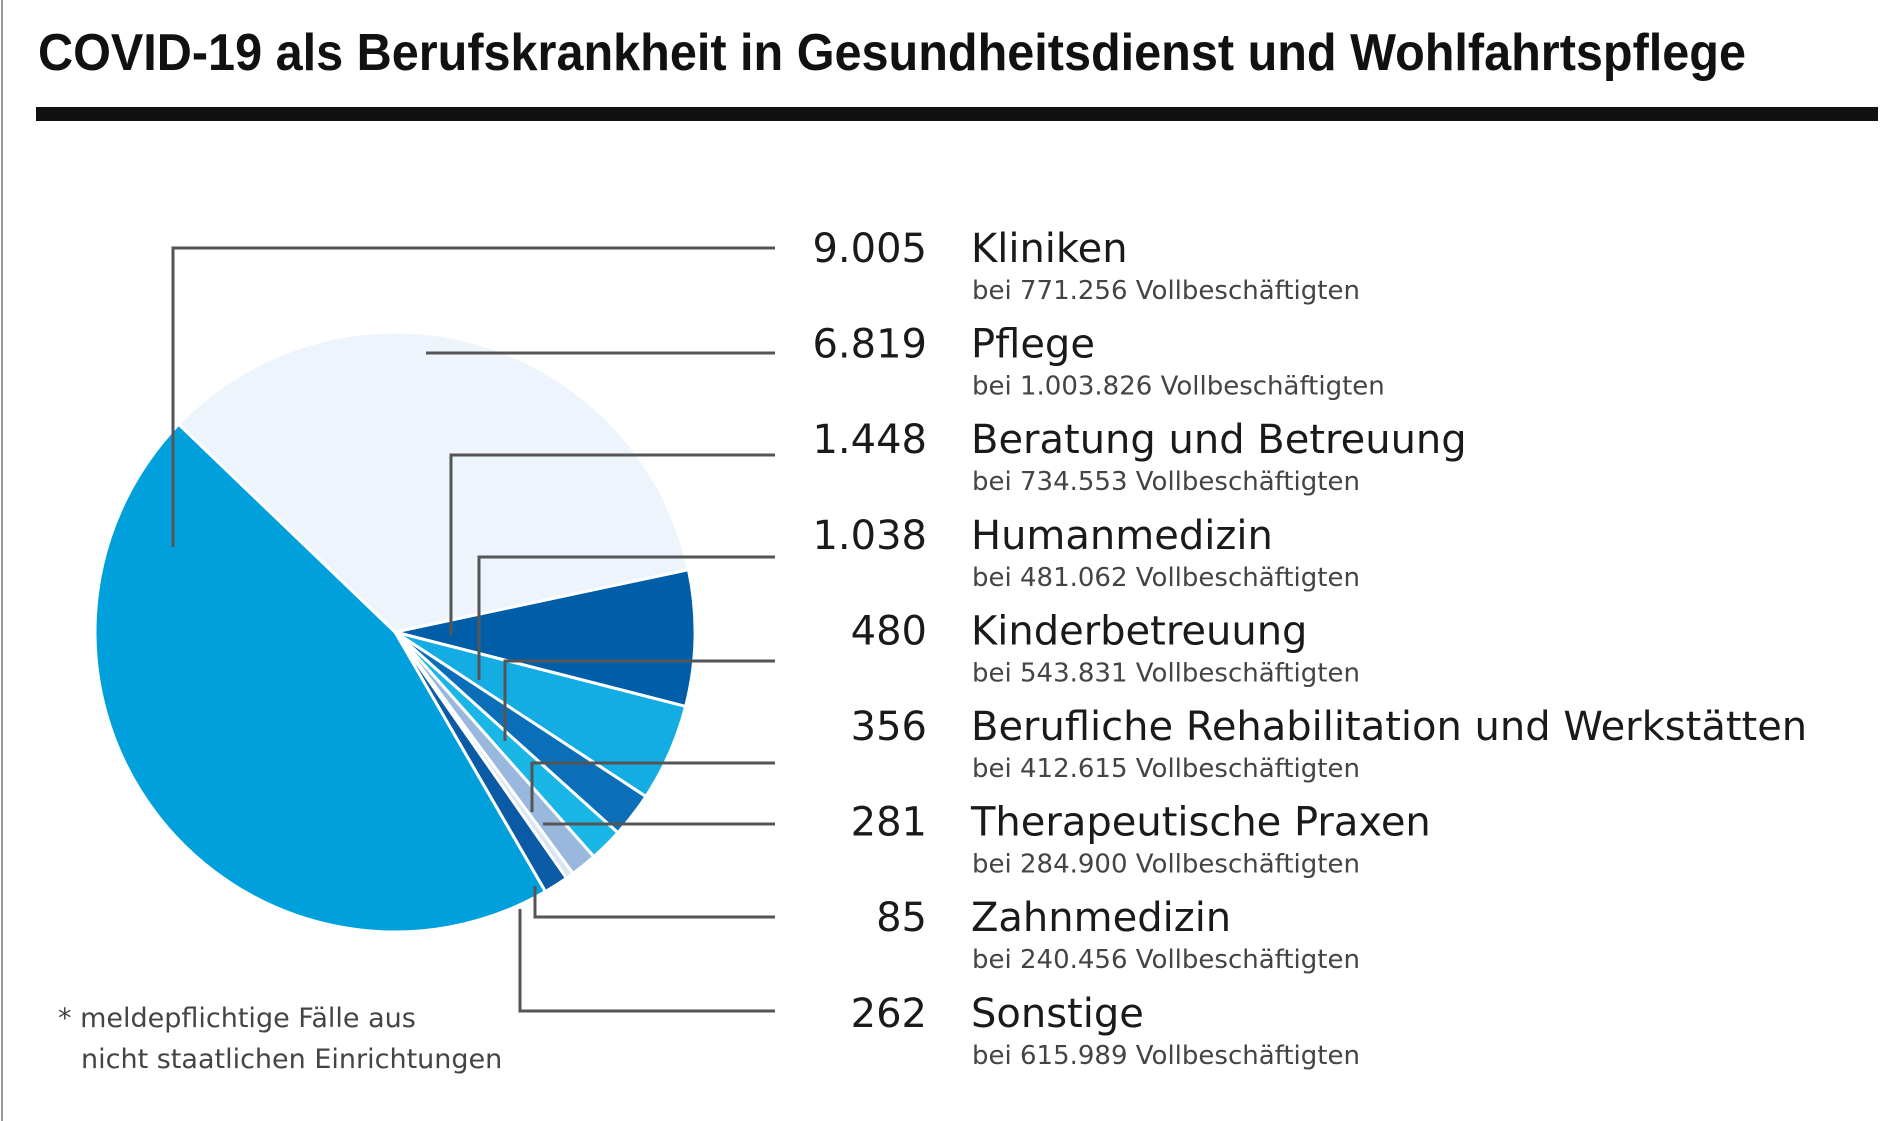 This screenshot has width=1900, height=1121. Describe the element at coordinates (1178, 387) in the screenshot. I see `employees-label: bei 1.003.826 Vollbeschäftigten` at that location.